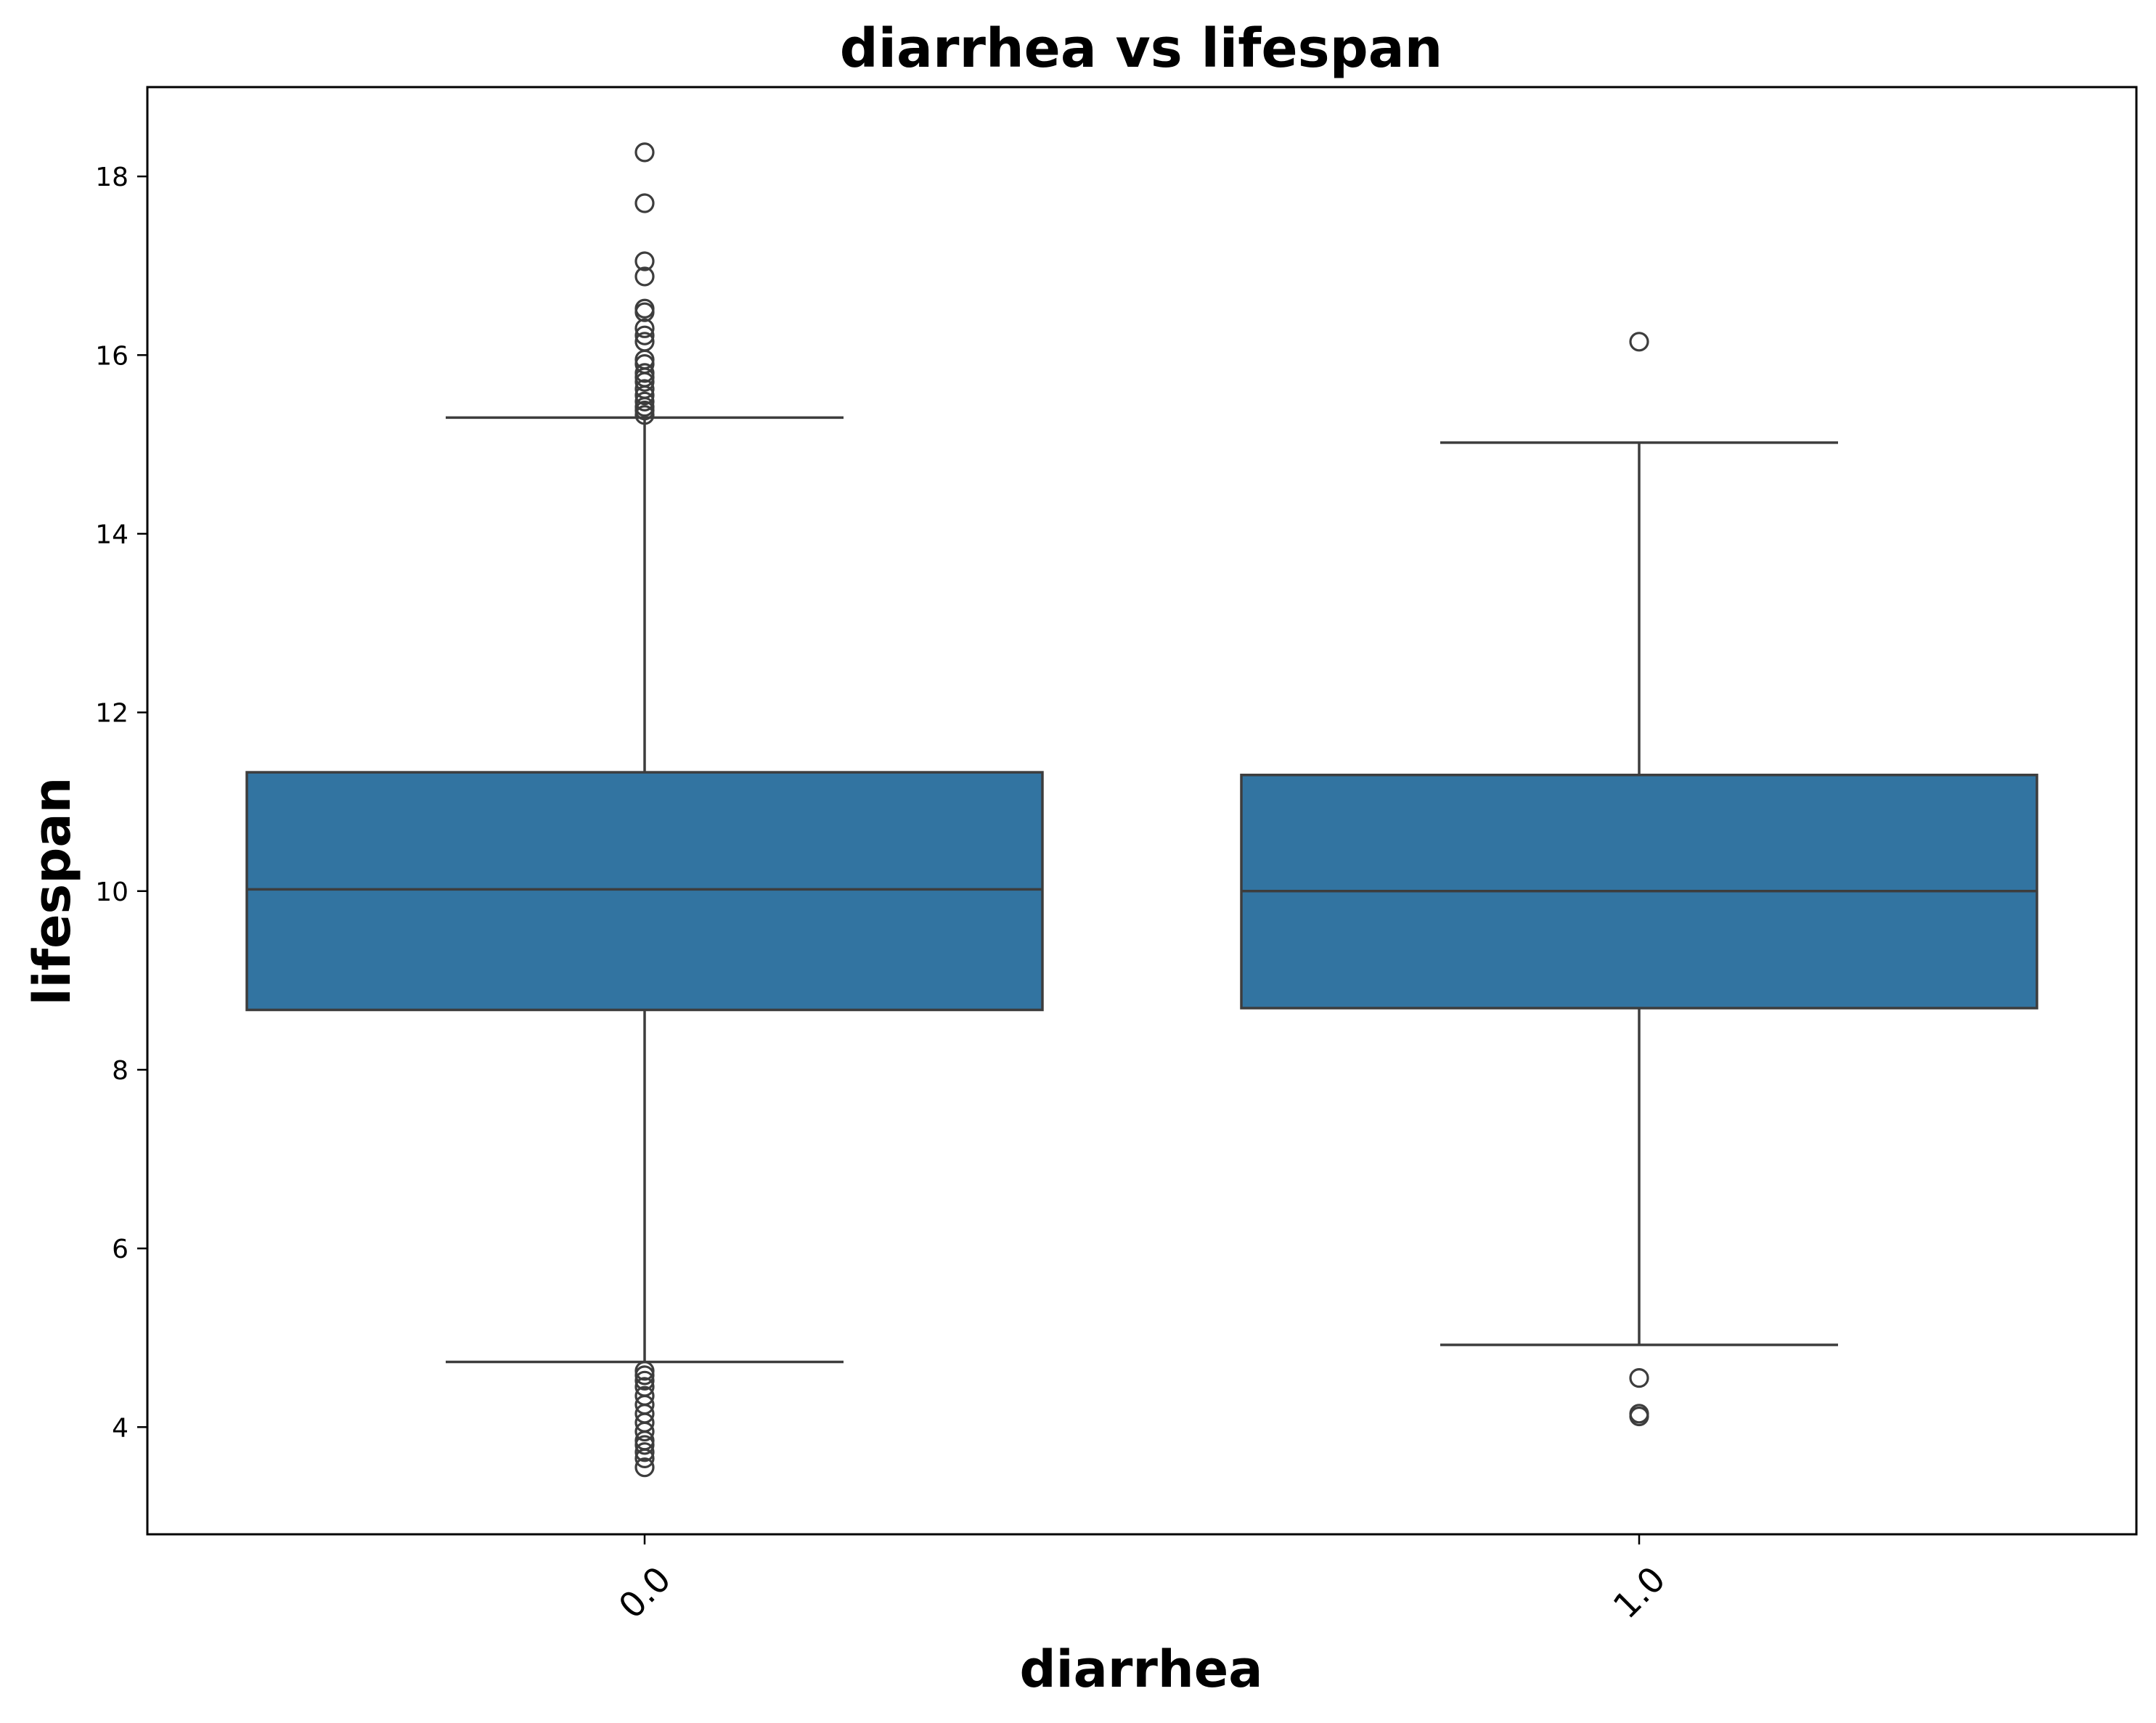 The height and width of the screenshot is (1723, 2156). What do you see at coordinates (112, 534) in the screenshot?
I see `y-tick-label: 14` at bounding box center [112, 534].